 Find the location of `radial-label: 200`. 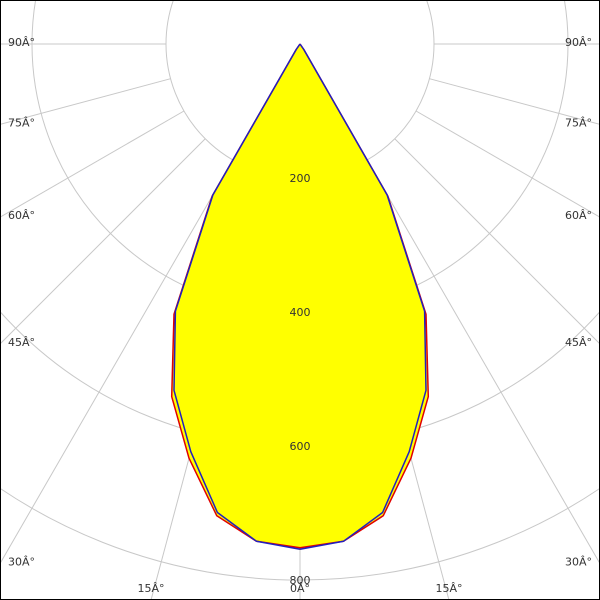

radial-label: 200 is located at coordinates (300, 178).